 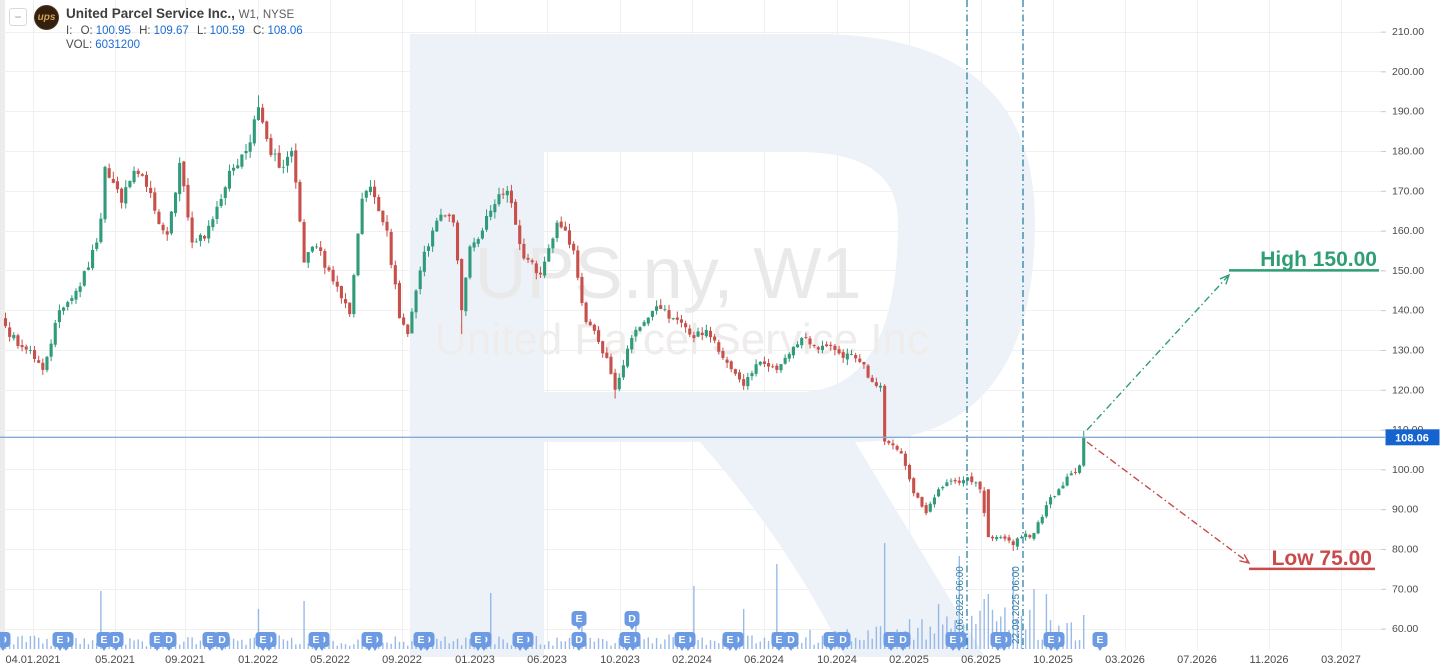 What do you see at coordinates (18, 17) in the screenshot?
I see `collapse-button: −` at bounding box center [18, 17].